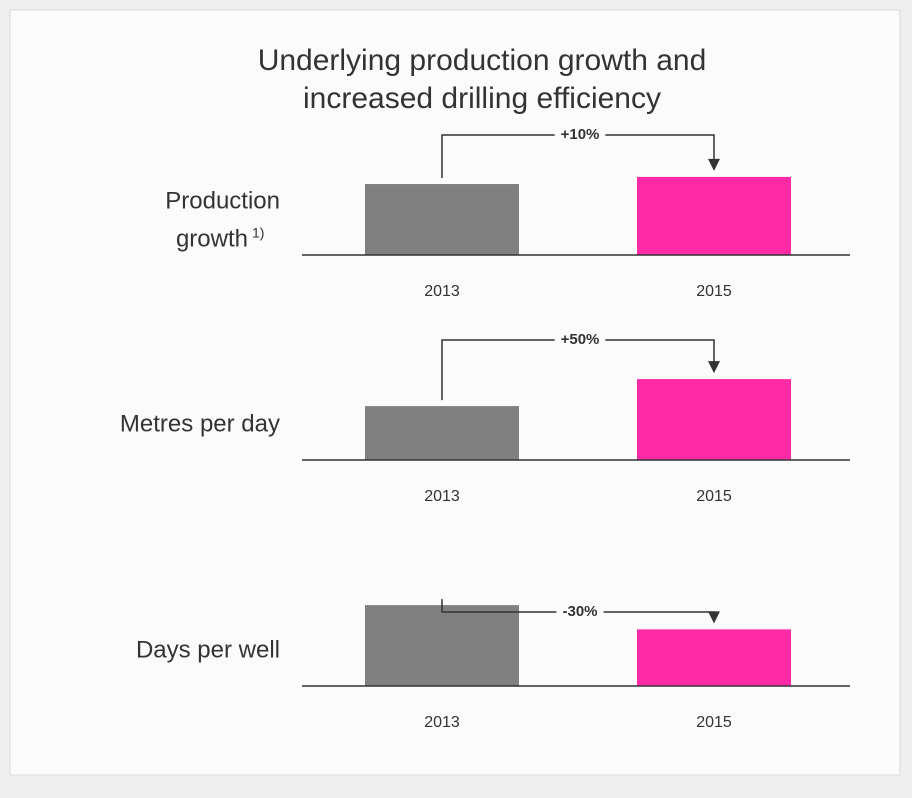 This screenshot has height=798, width=912. Describe the element at coordinates (212, 238) in the screenshot. I see `row-label: growth` at that location.